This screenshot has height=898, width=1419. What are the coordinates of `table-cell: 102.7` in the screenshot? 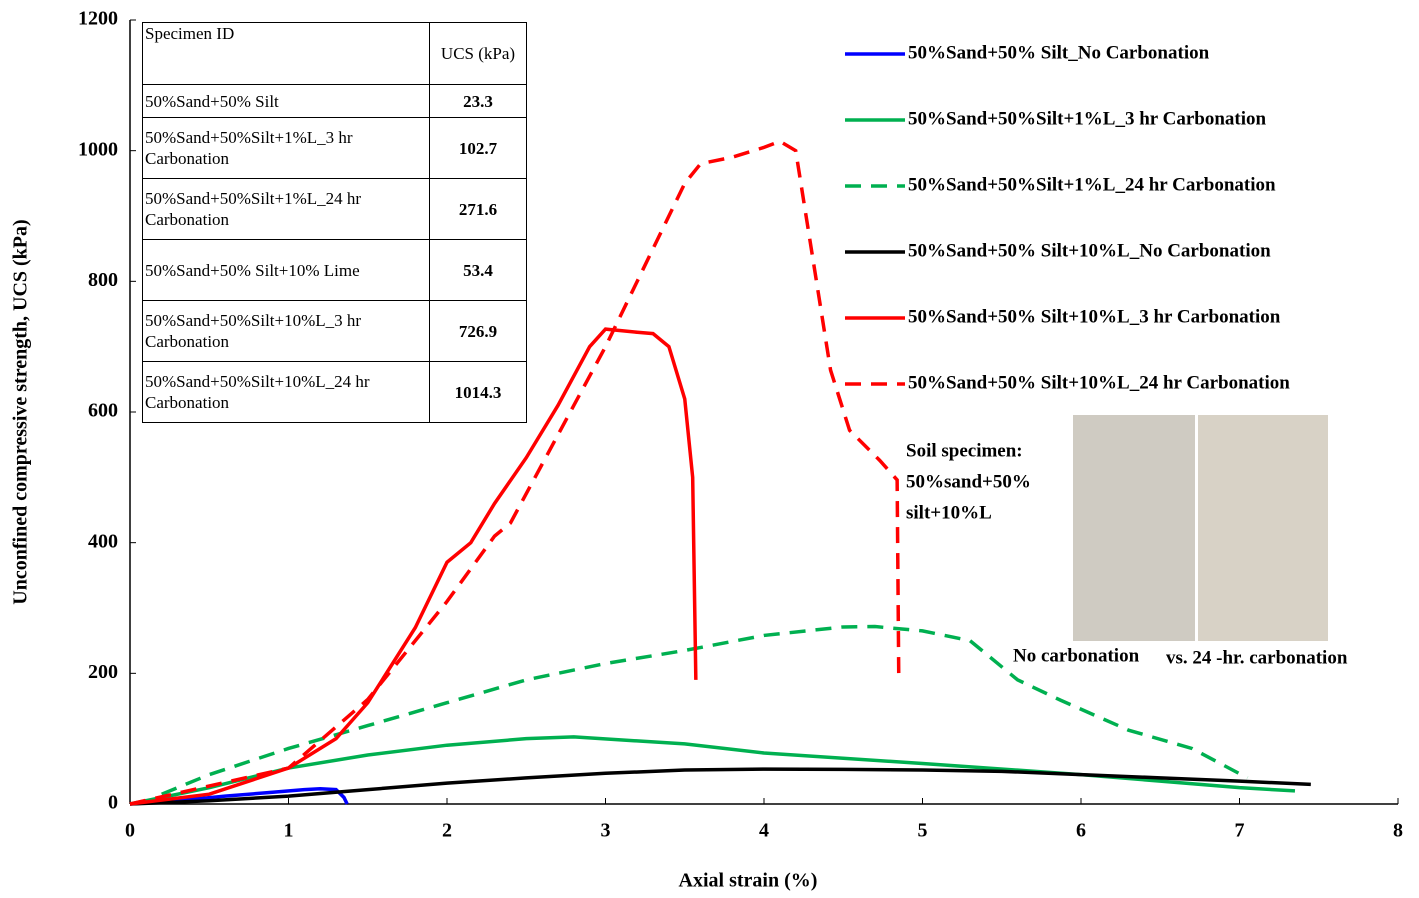 It's located at (478, 148).